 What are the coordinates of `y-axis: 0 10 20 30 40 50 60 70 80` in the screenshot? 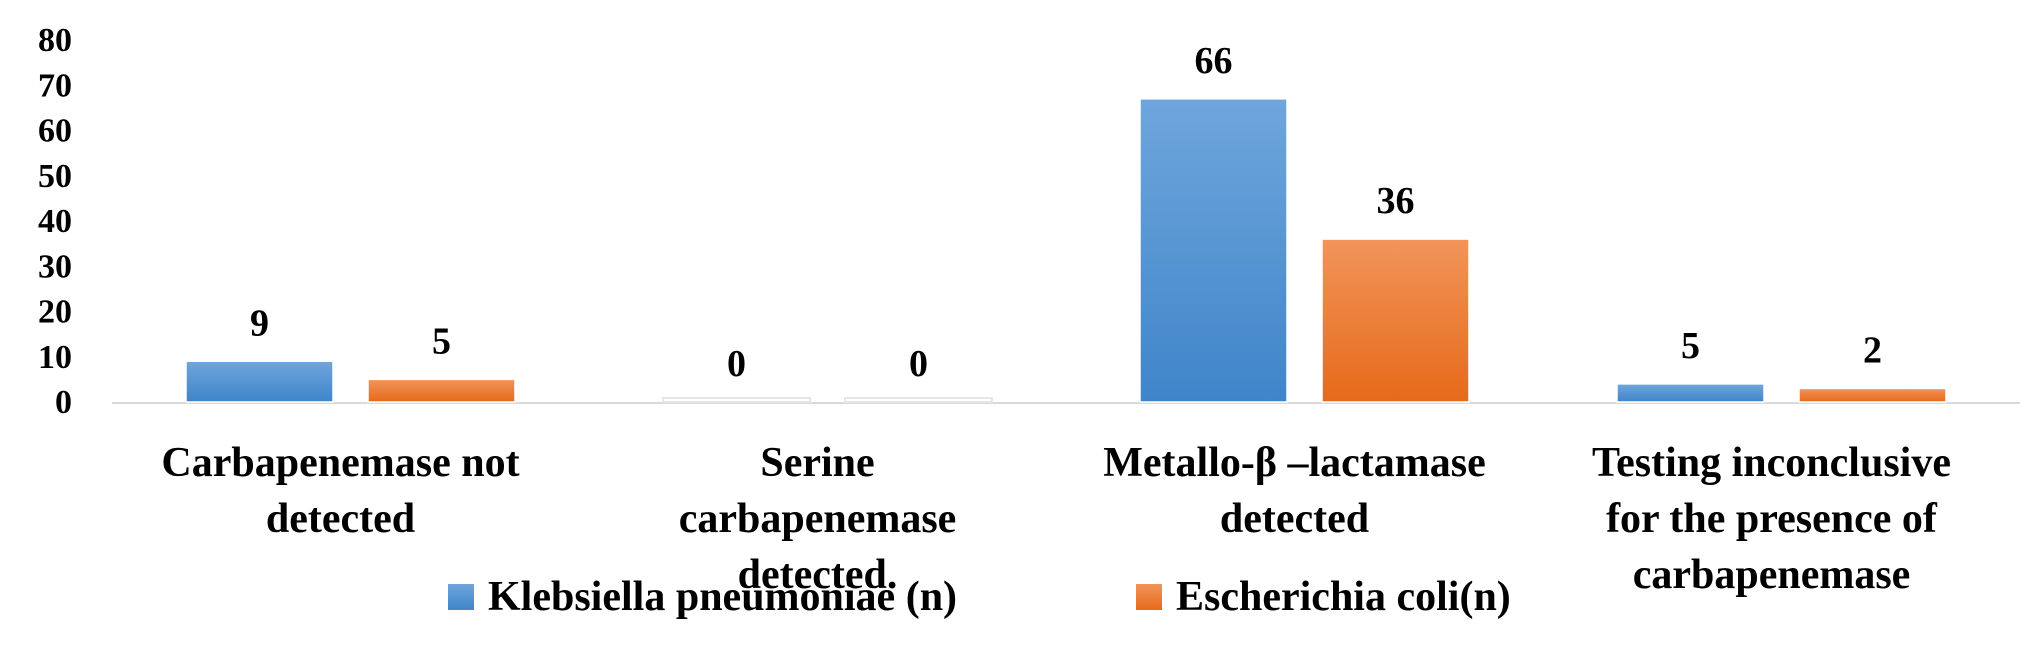 It's located at (55, 221).